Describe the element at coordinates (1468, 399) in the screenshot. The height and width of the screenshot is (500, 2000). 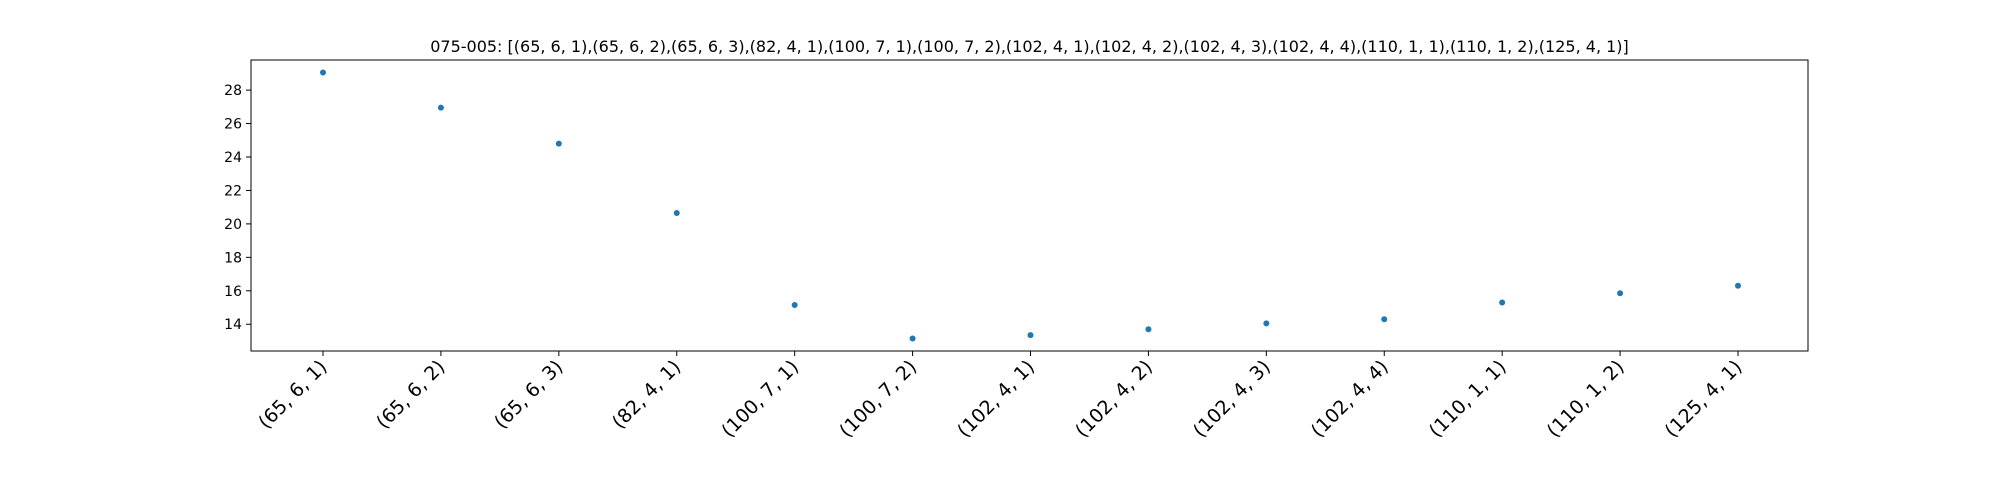
I see `x-tick-label: (110, 1, 1)` at that location.